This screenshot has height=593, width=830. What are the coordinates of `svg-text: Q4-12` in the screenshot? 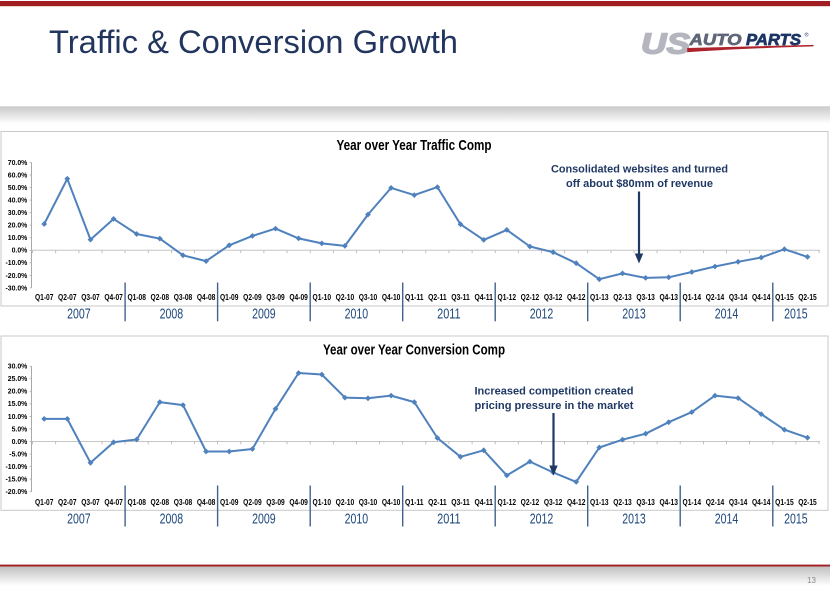 It's located at (576, 502).